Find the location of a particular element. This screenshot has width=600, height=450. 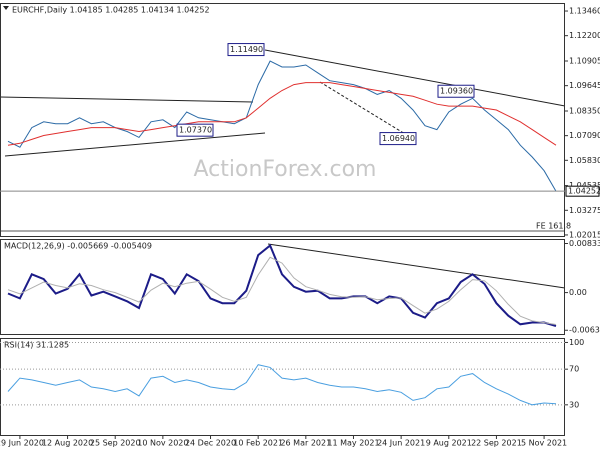

panel-title: RSI(14) 31.1285 is located at coordinates (36, 345).